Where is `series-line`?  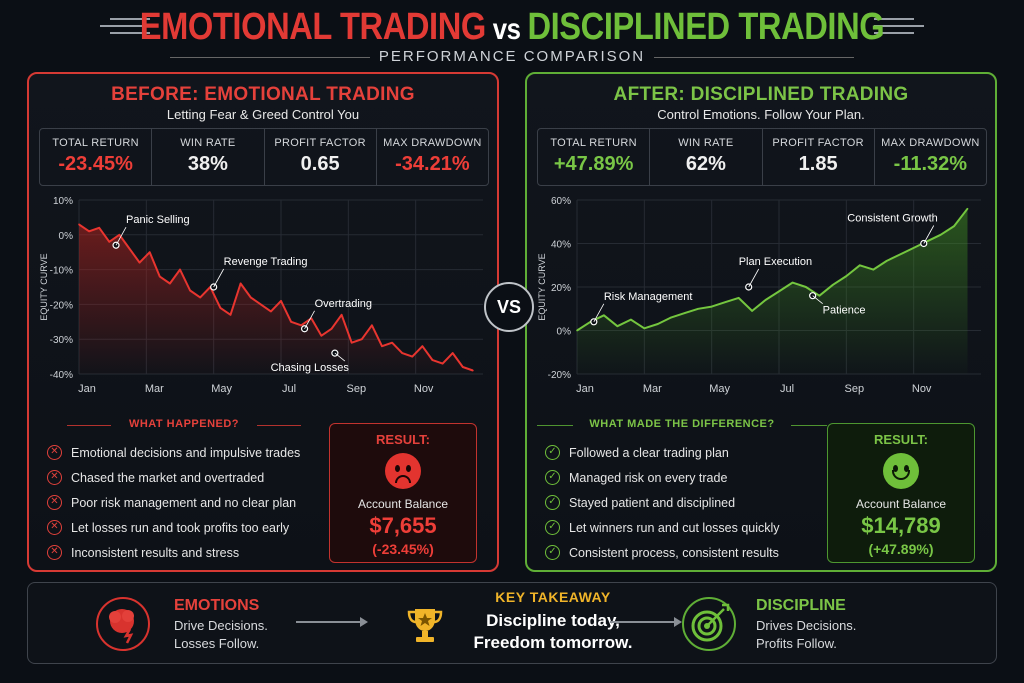
series-line is located at coordinates (276, 297).